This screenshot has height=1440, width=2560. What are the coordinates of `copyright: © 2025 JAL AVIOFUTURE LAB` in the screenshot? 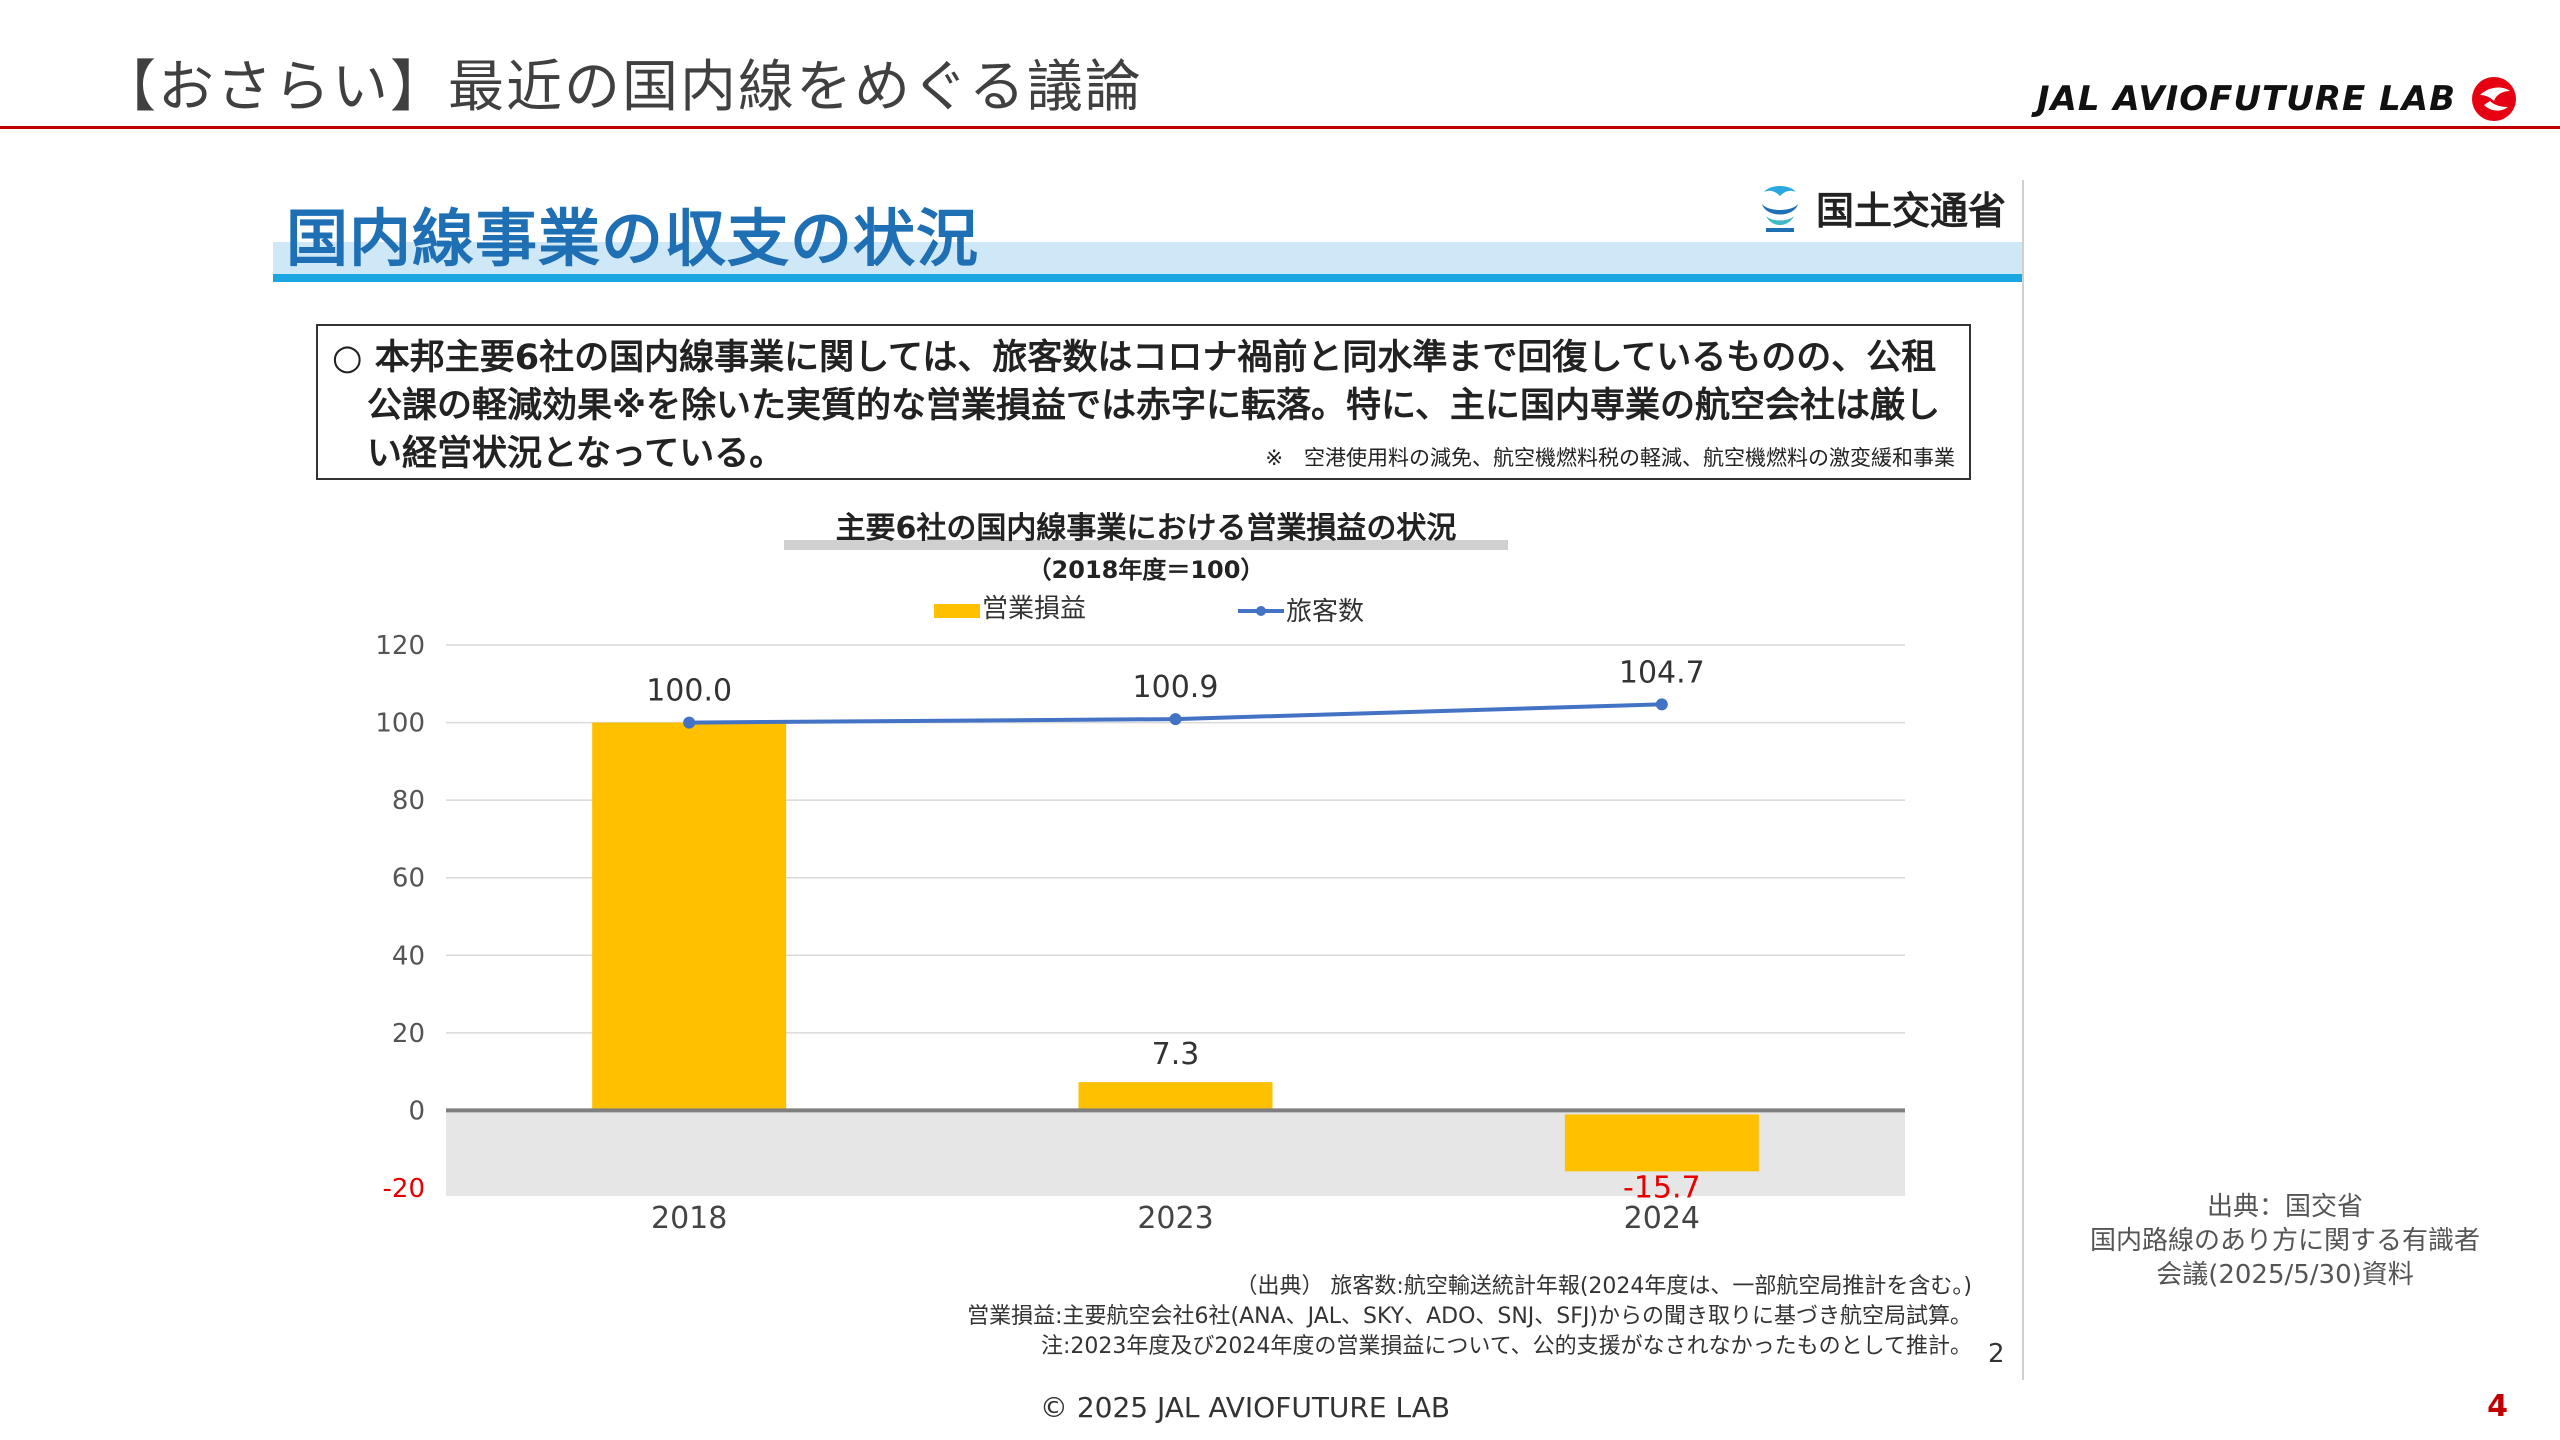 It's located at (1245, 1407).